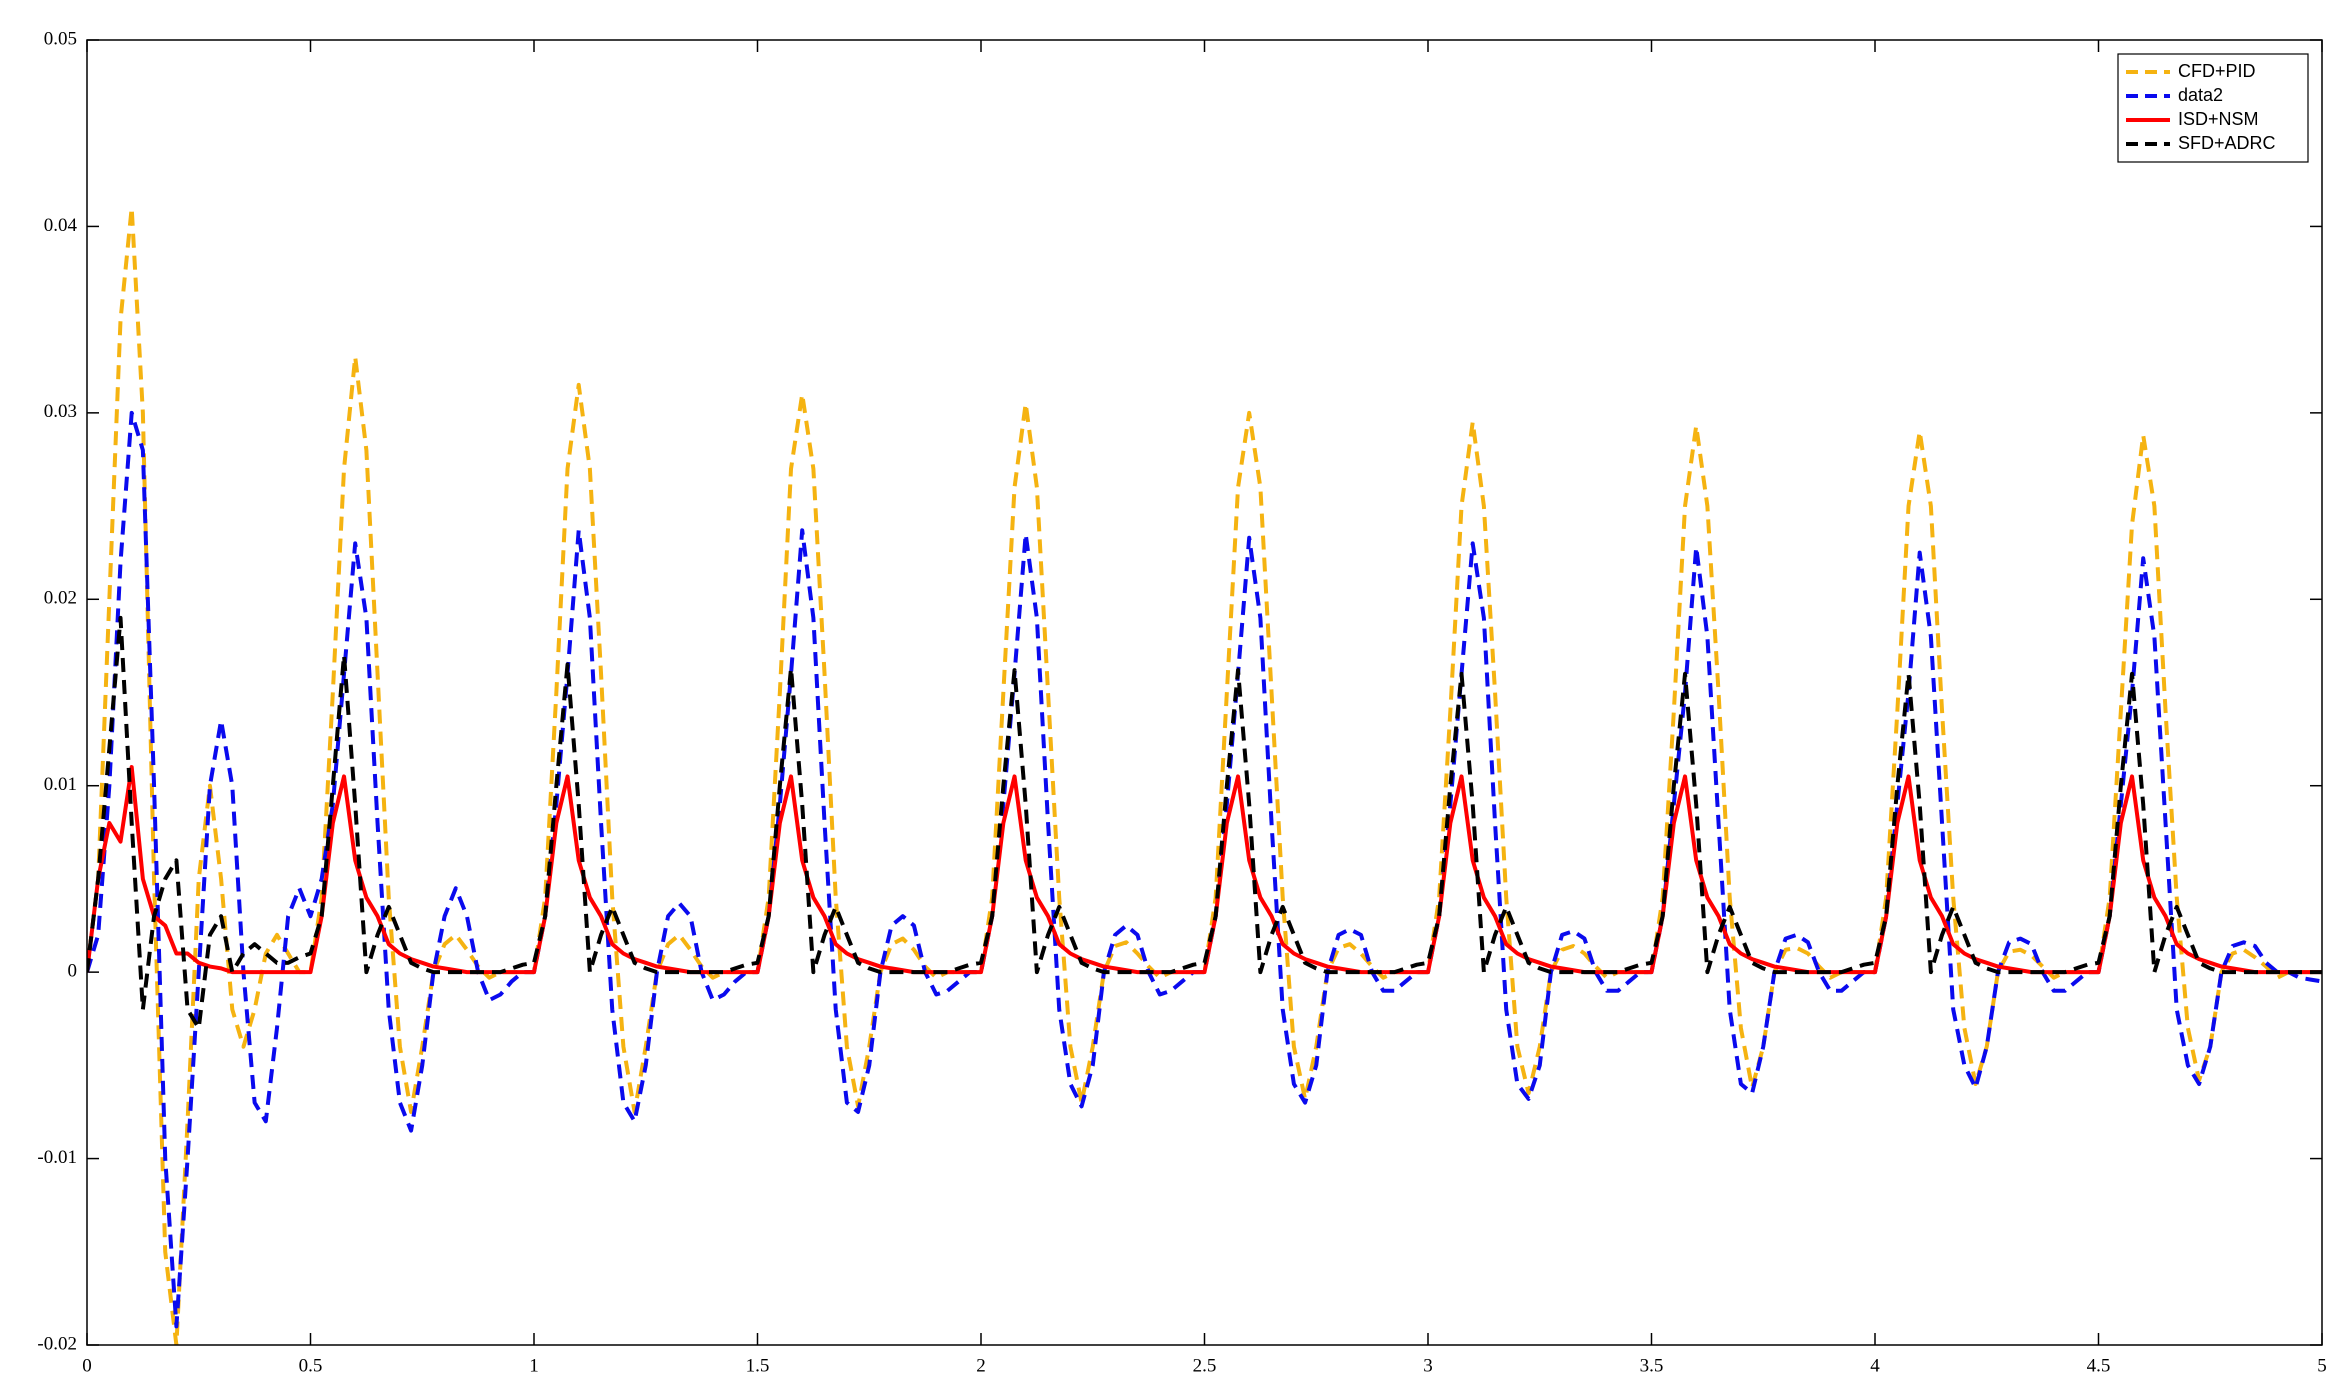 This screenshot has width=2349, height=1398. What do you see at coordinates (1875, 1365) in the screenshot?
I see `x-tick-label: 4` at bounding box center [1875, 1365].